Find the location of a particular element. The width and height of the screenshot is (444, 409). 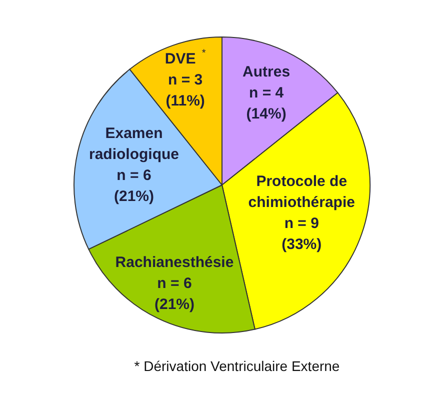

slice-label: DVE * is located at coordinates (185, 58).